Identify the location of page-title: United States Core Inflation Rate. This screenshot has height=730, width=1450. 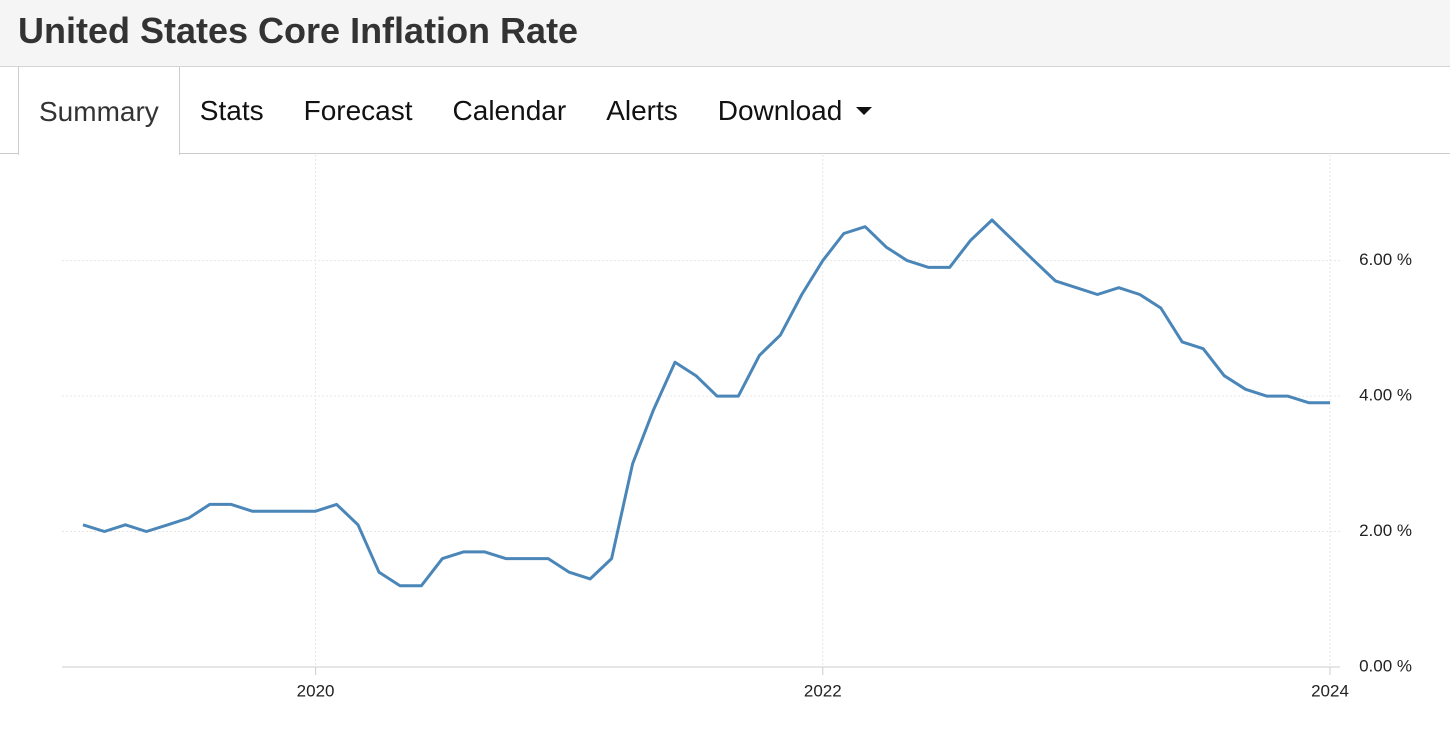
(298, 30).